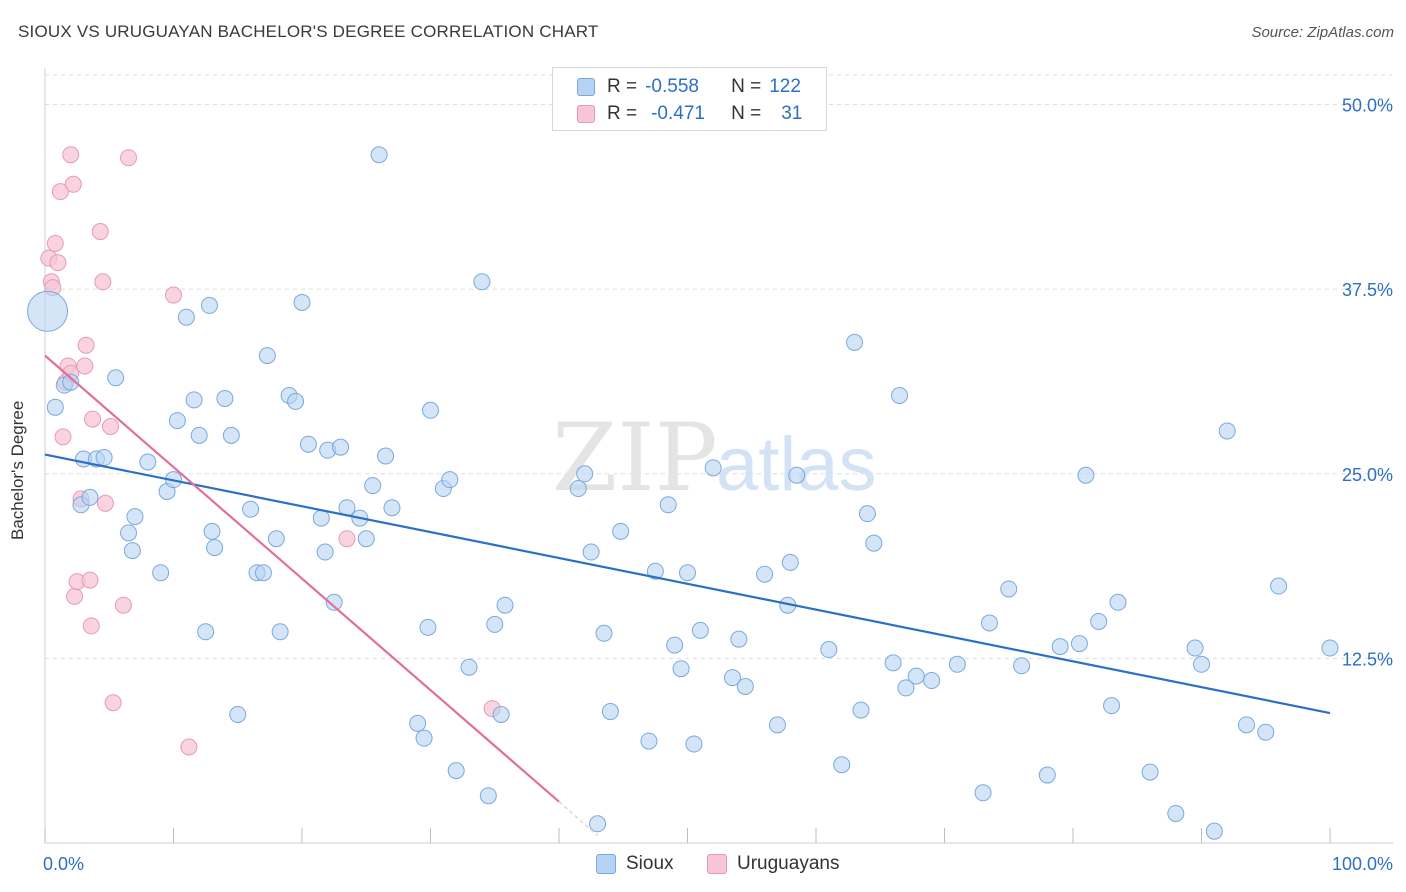 This screenshot has height=892, width=1406. What do you see at coordinates (17, 470) in the screenshot?
I see `y-axis-label: Bachelor's Degree` at bounding box center [17, 470].